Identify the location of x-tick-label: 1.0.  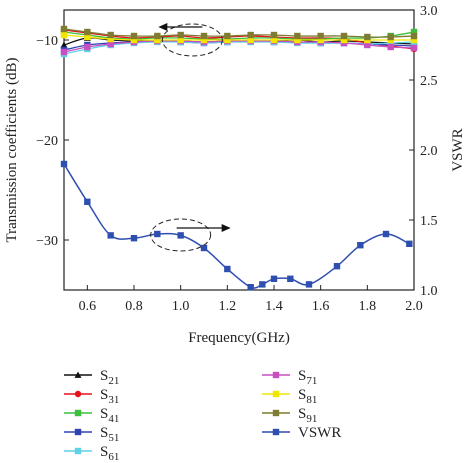
(181, 306).